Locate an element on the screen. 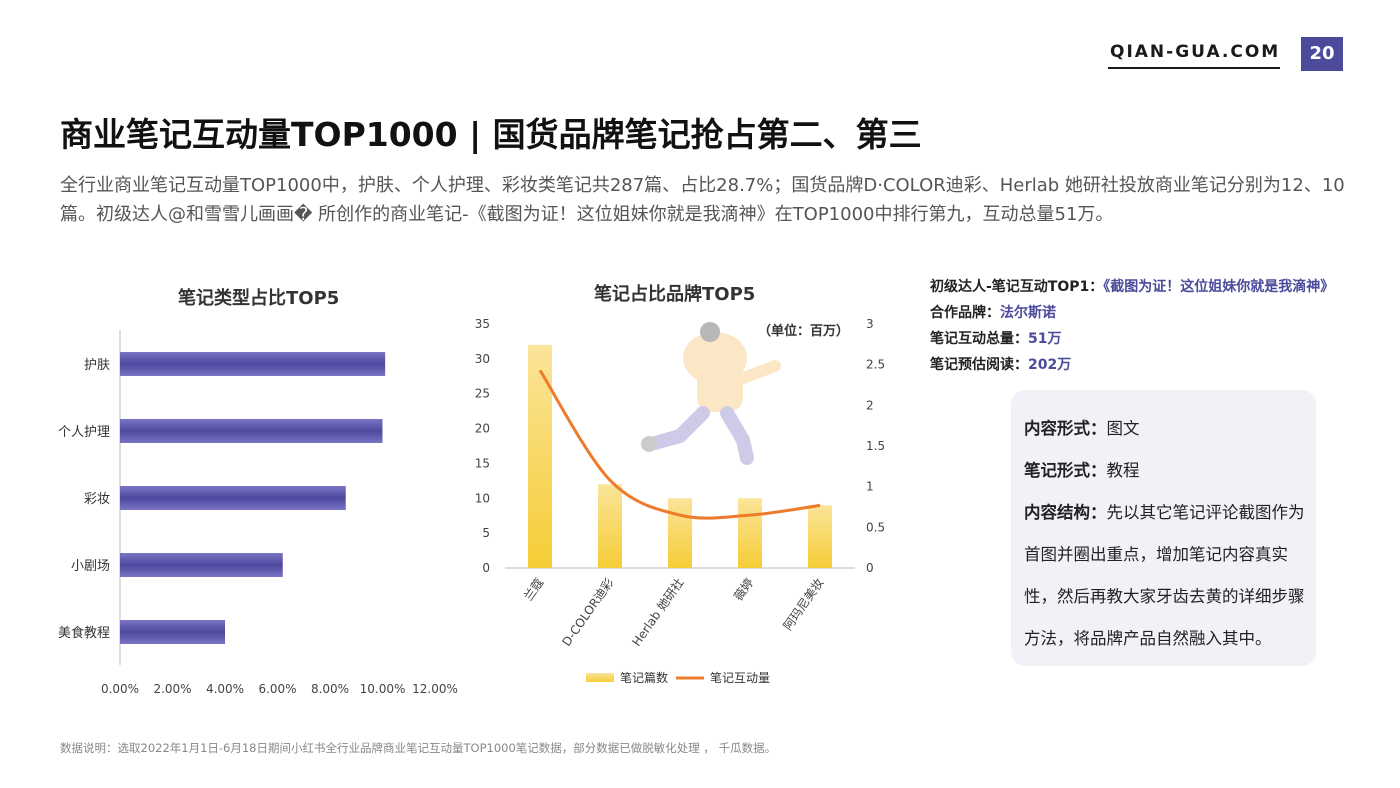 This screenshot has height=788, width=1400. card-type-value: 教程 is located at coordinates (1123, 470).